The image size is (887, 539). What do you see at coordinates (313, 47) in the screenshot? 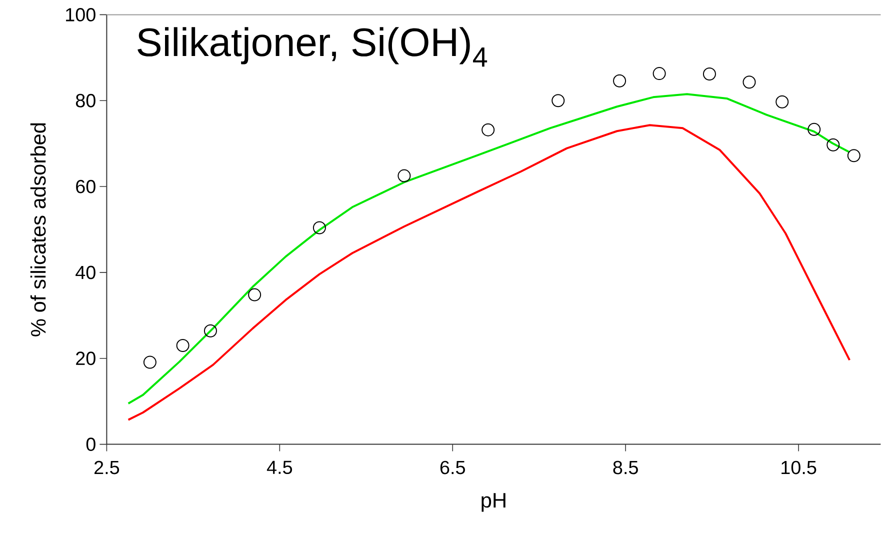
I see `chart-title: Silikatjoner, Si(OH)$_{4}$` at bounding box center [313, 47].